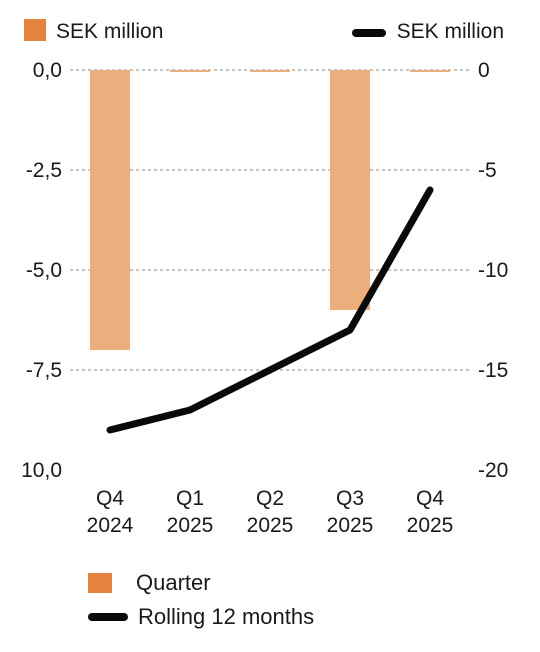  Describe the element at coordinates (108, 617) in the screenshot. I see `legend-swatch-rolling` at that location.